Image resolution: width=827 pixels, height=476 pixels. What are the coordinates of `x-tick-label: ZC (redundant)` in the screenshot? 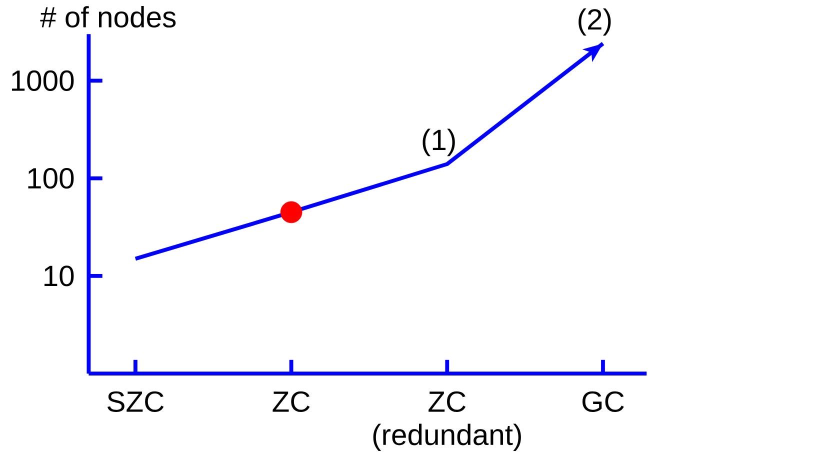 It's located at (447, 421).